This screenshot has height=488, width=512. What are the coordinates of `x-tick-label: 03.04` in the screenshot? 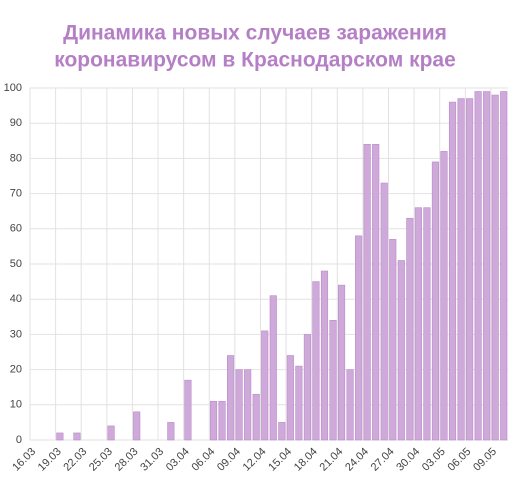 It's located at (178, 460).